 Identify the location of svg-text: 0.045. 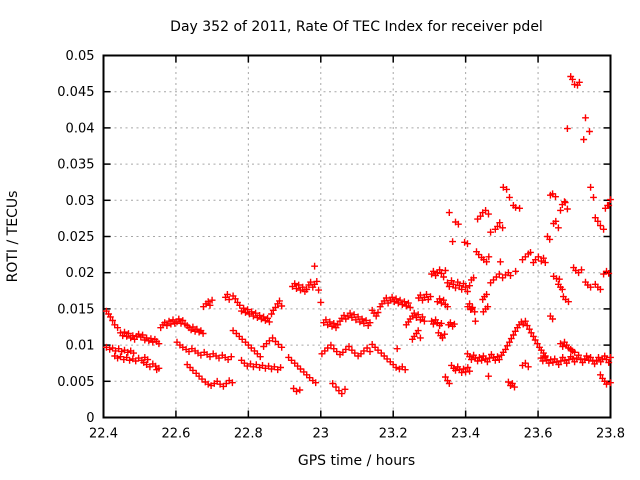
(75, 92).